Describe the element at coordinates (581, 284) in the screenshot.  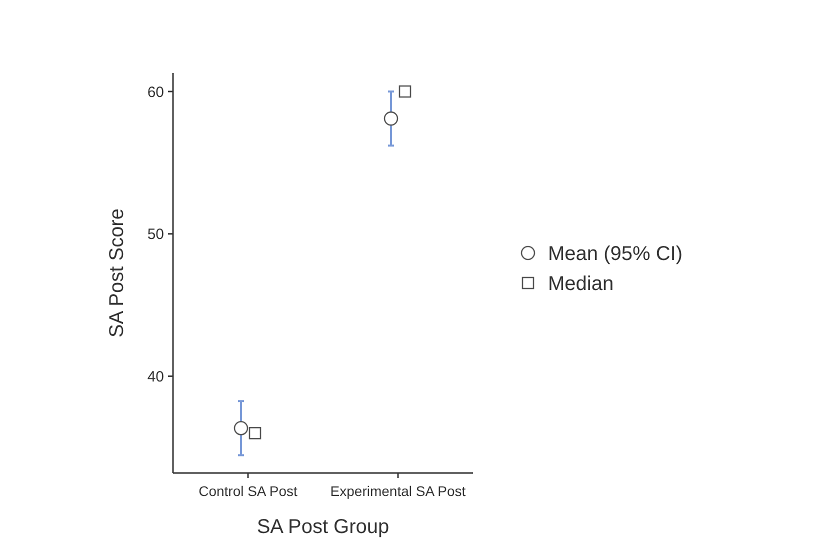
I see `legend-label: Median` at that location.